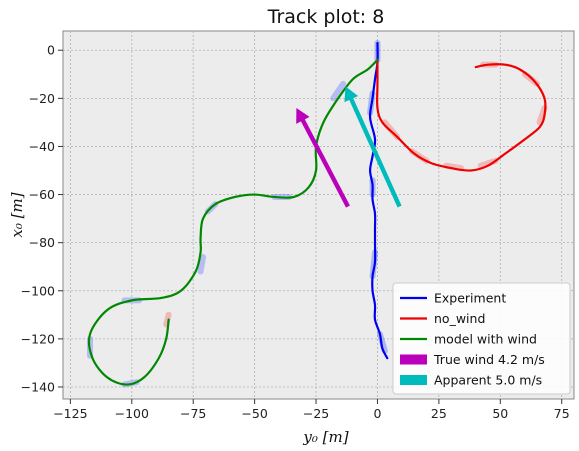 Image resolution: width=579 pixels, height=451 pixels. What do you see at coordinates (38, 290) in the screenshot?
I see `y-tick-label: −100` at bounding box center [38, 290].